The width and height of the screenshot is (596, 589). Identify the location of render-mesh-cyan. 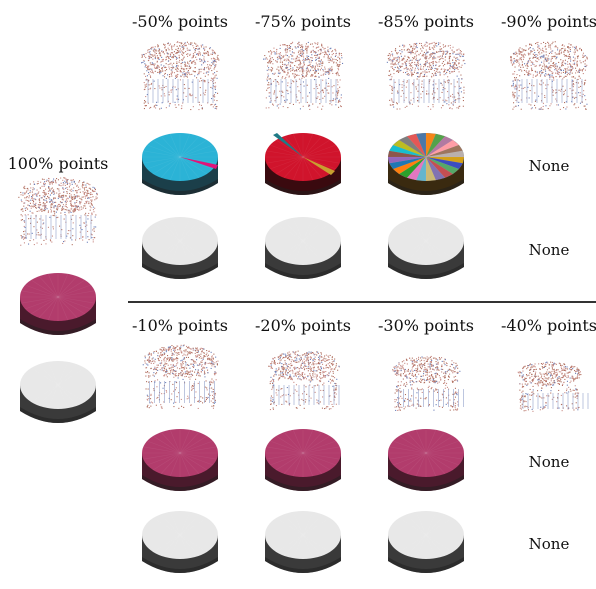
(180, 166).